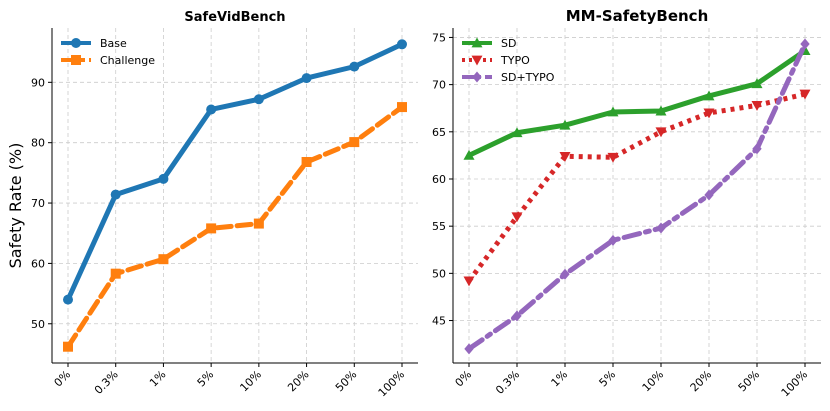  Describe the element at coordinates (439, 132) in the screenshot. I see `y-tick-label: 65` at that location.